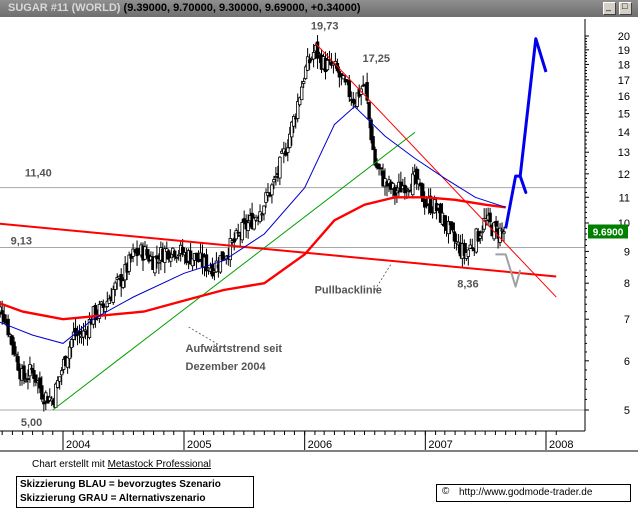  I want to click on y-tick-label-13: 13, so click(624, 153).